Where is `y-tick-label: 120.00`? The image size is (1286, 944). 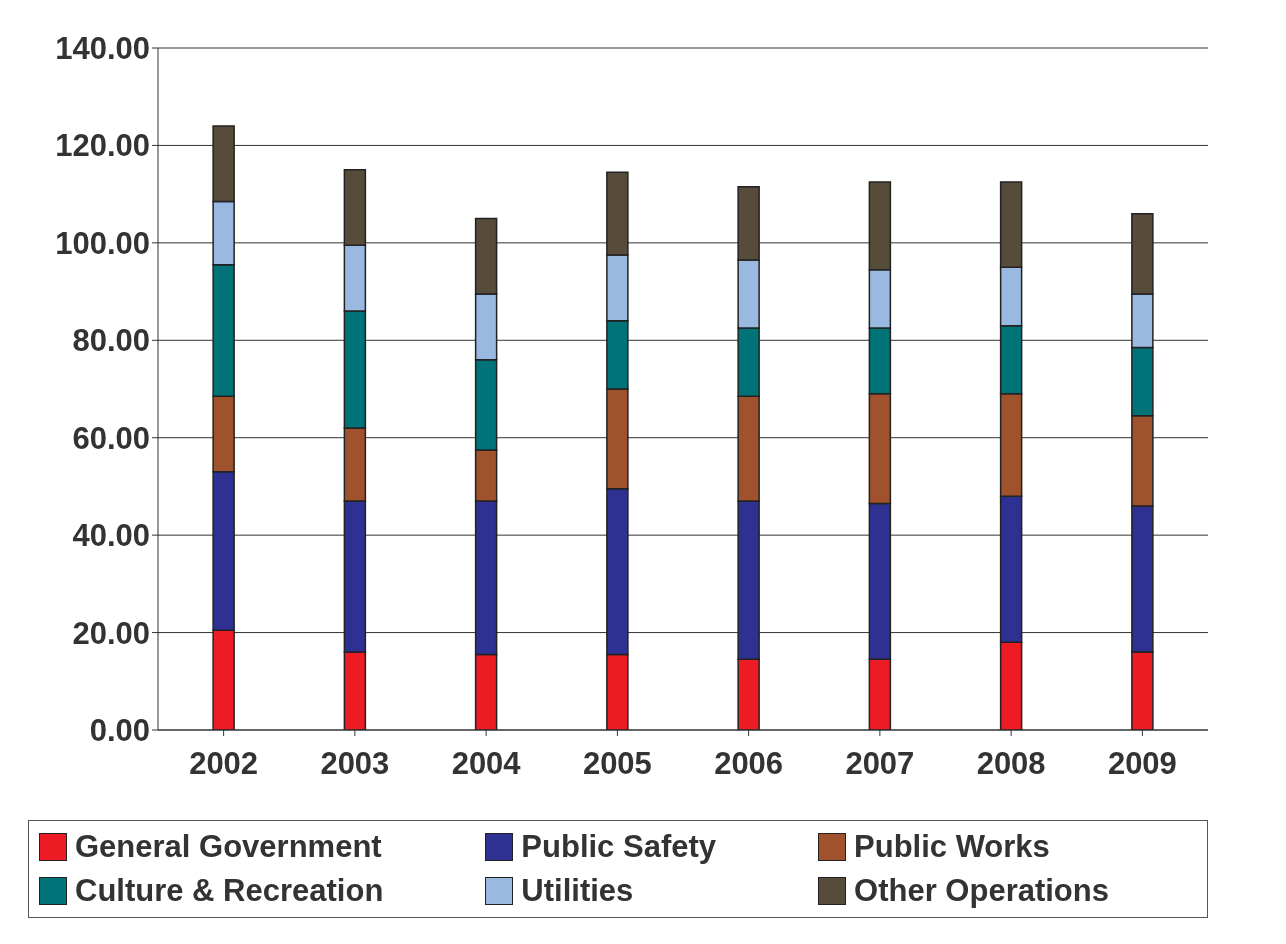 y-tick-label: 120.00 is located at coordinates (102, 146).